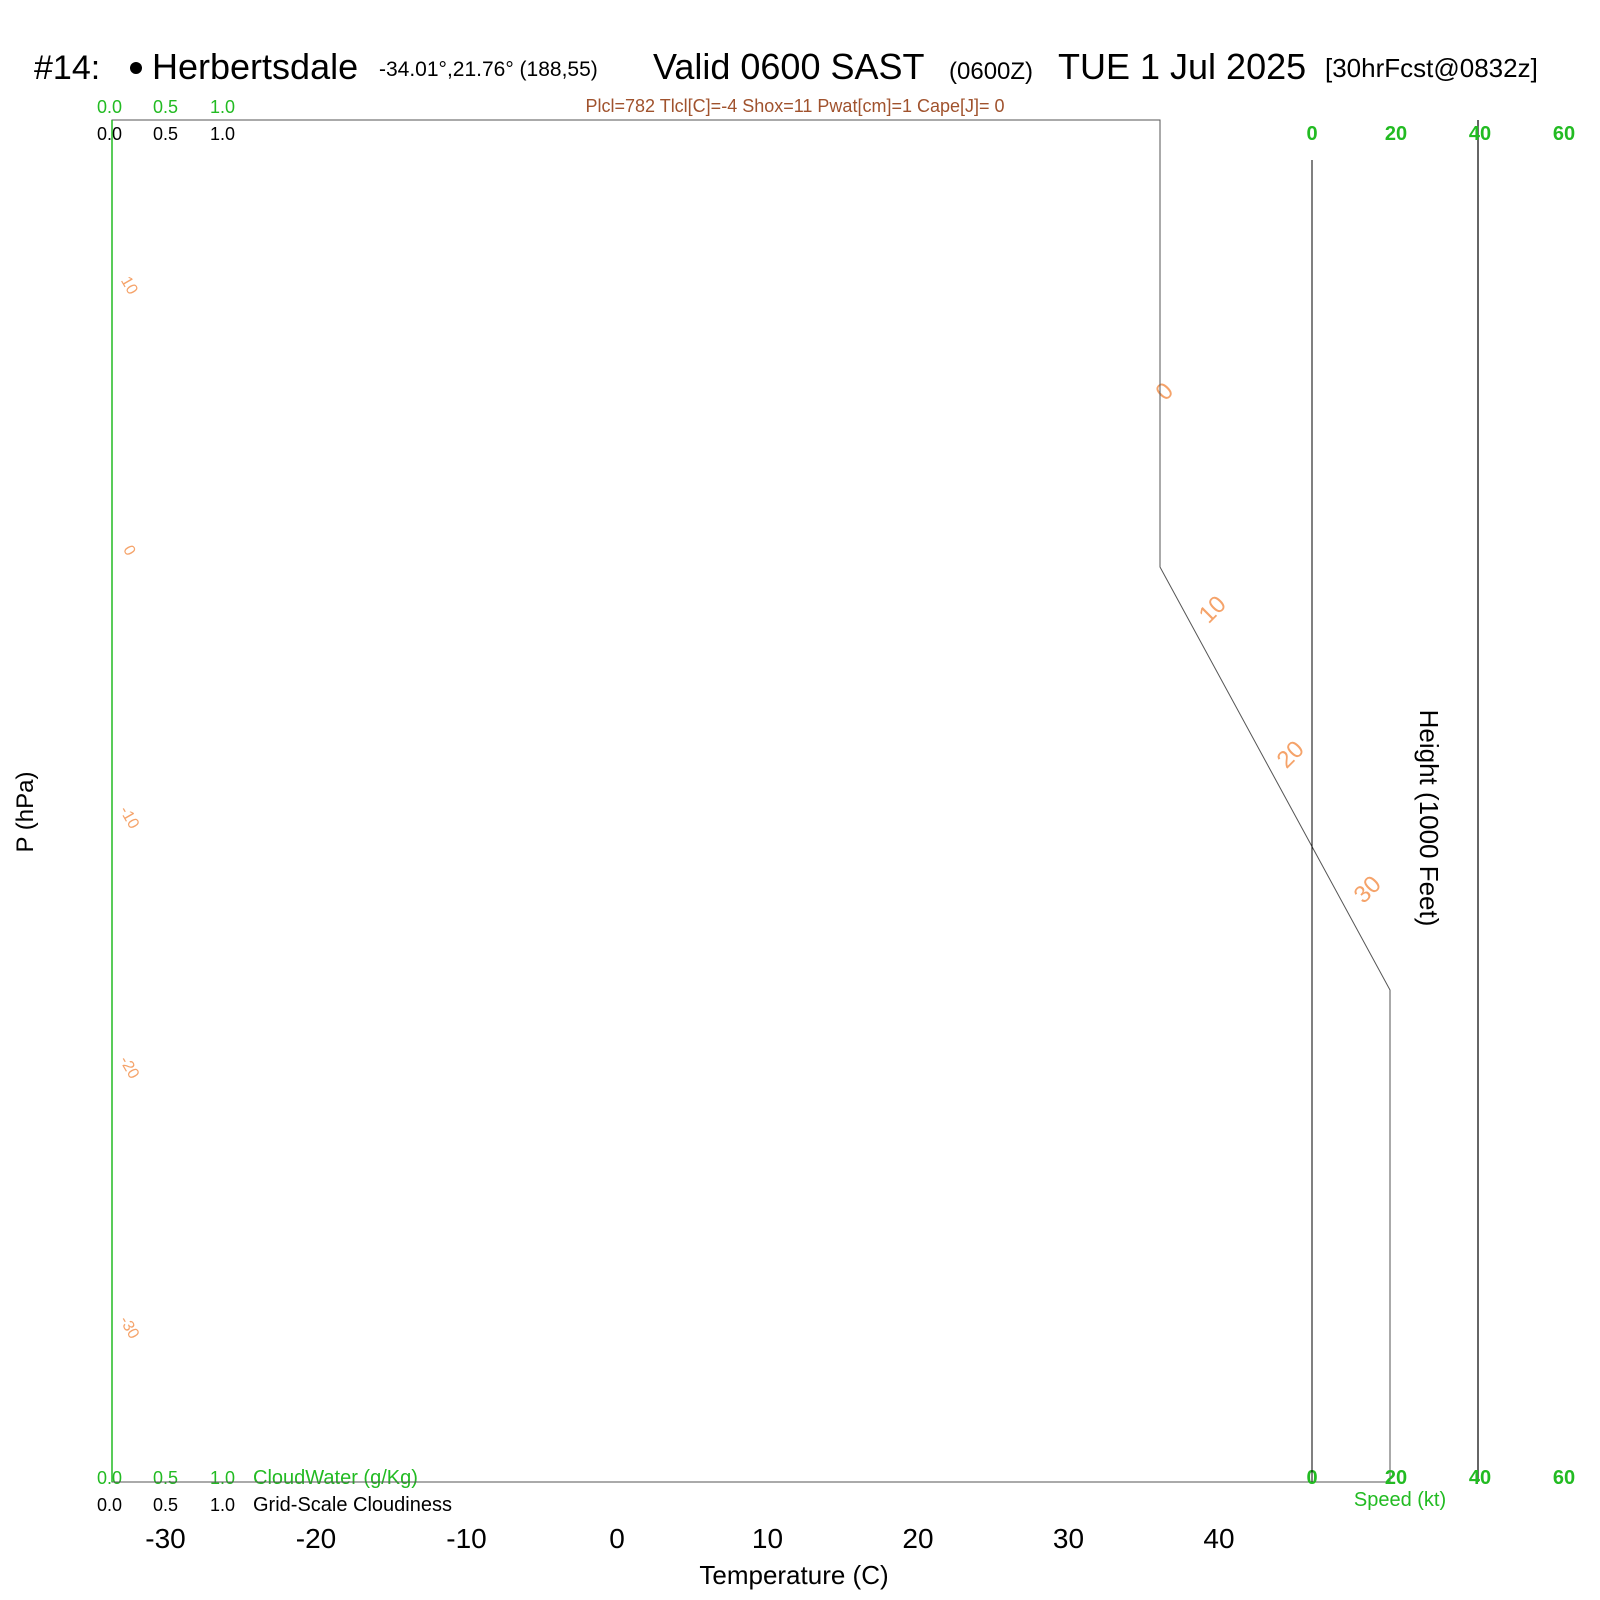  Describe the element at coordinates (1218, 1538) in the screenshot. I see `x-tick-label: 40` at that location.